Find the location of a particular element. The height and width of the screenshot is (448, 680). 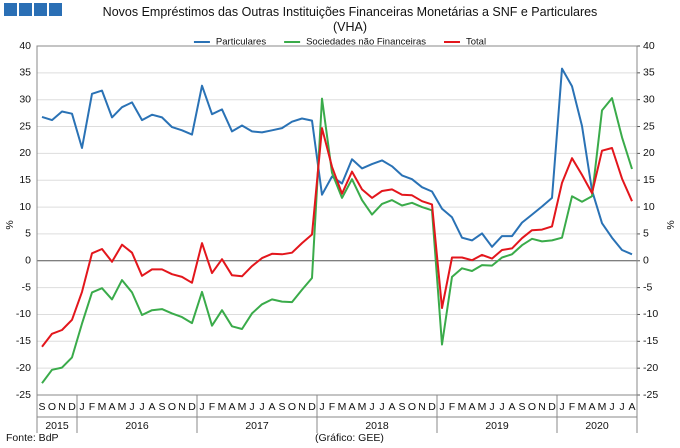

legend-label: Total is located at coordinates (476, 42).